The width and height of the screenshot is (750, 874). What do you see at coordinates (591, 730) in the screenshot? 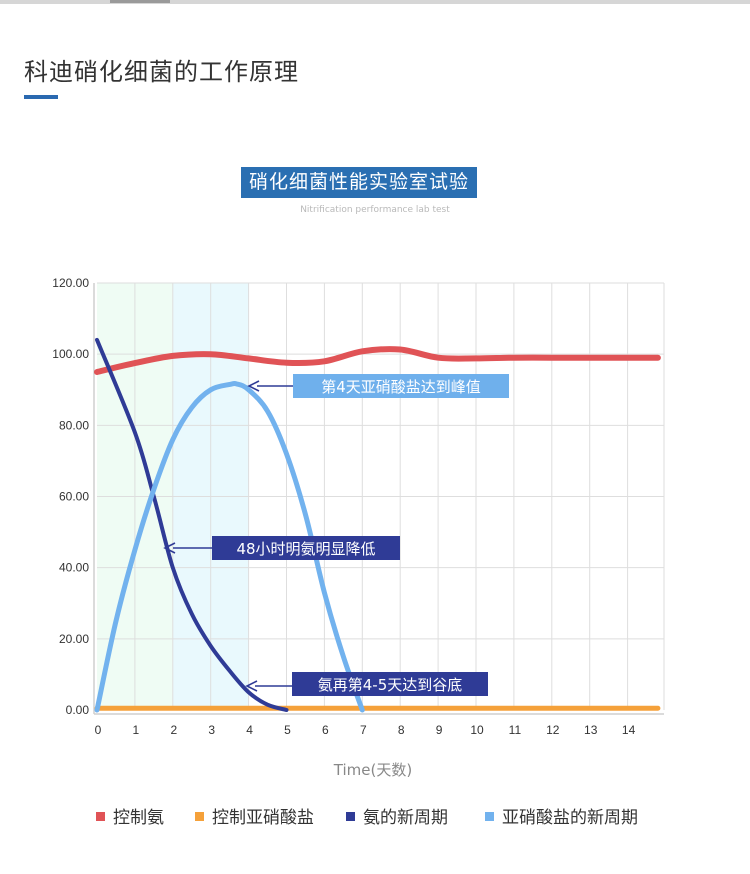
I see `x-tick-label: 13` at bounding box center [591, 730].